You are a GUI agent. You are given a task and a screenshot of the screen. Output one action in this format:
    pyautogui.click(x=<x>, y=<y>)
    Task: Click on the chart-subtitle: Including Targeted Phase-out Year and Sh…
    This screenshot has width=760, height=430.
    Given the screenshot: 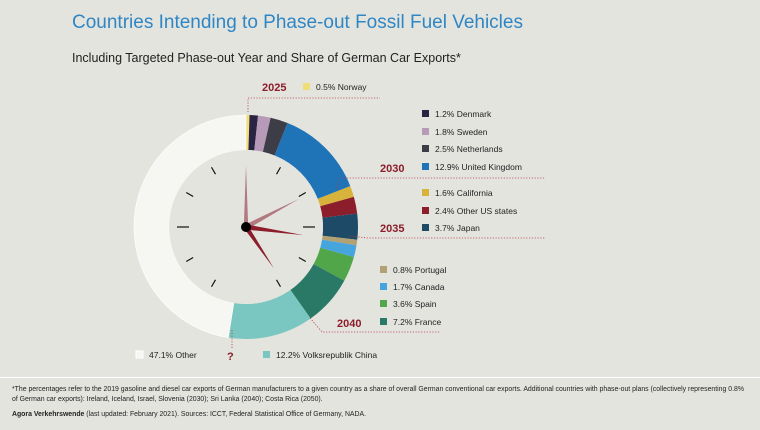 What is the action you would take?
    pyautogui.click(x=266, y=58)
    